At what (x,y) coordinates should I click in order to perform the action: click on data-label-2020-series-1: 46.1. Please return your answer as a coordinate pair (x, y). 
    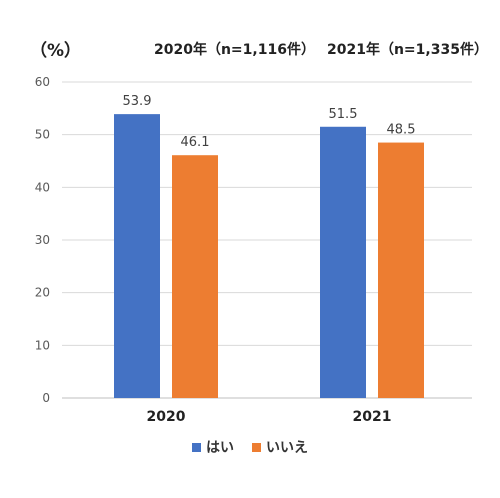
    Looking at the image, I should click on (195, 142).